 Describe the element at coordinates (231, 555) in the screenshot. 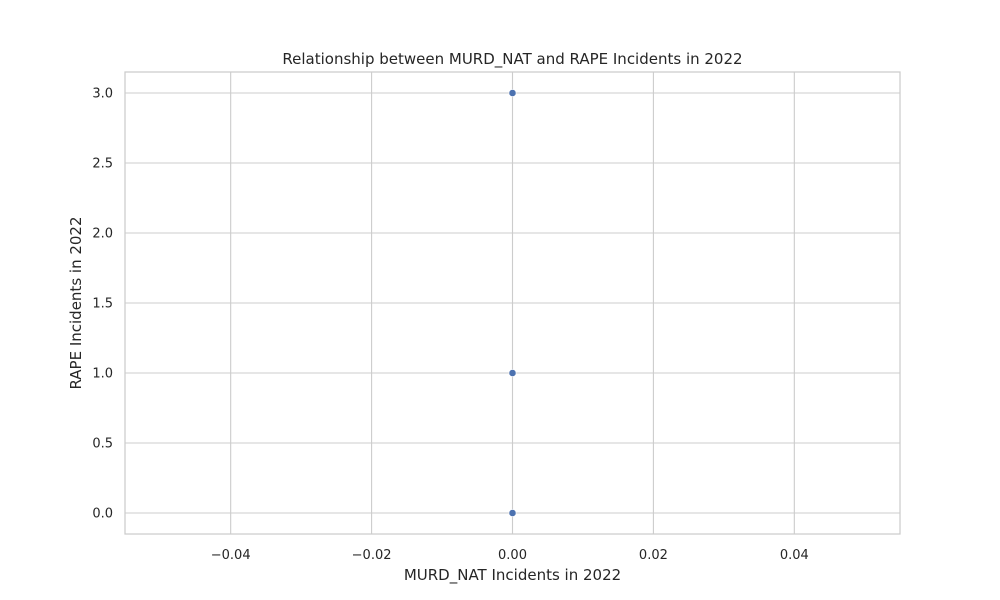

I see `x-tick-label: −0.04` at that location.